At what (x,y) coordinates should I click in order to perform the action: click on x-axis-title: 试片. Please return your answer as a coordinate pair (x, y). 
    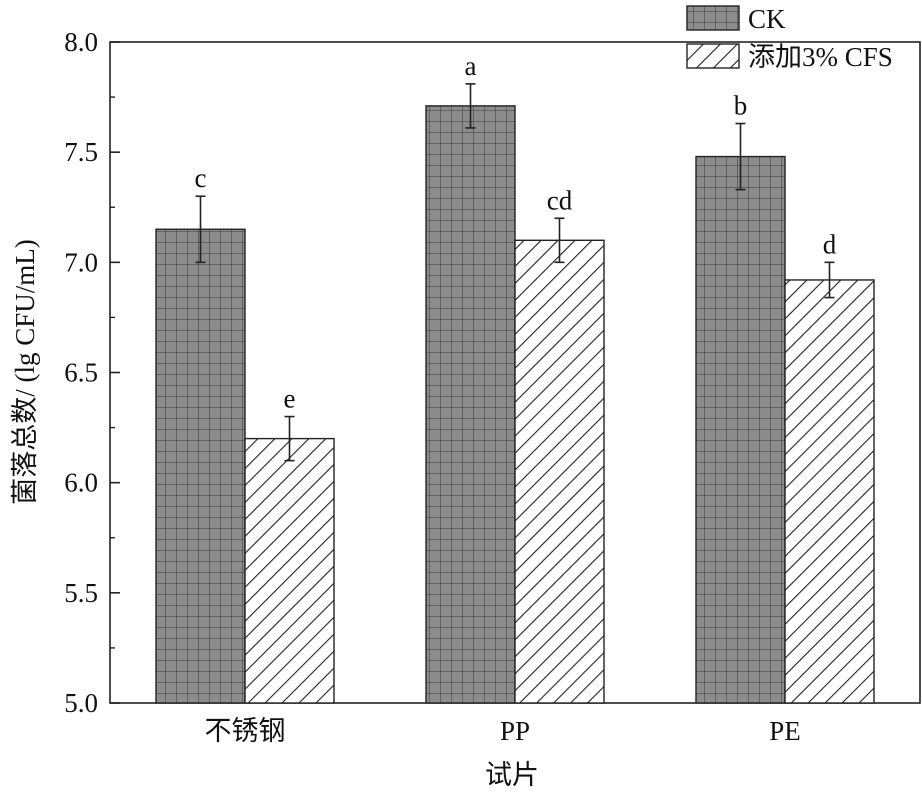
    Looking at the image, I should click on (512, 775).